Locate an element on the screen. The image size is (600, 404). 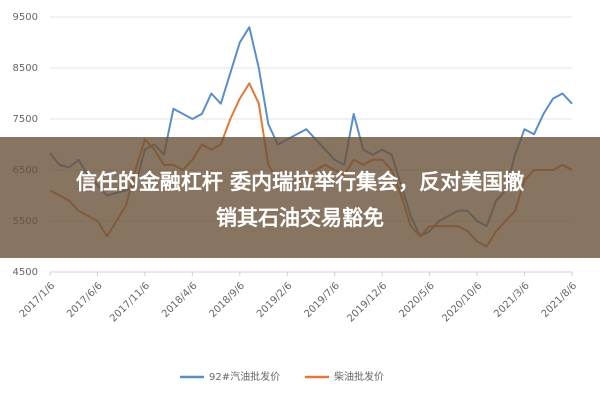
x-tick-label: 2017/6/6 is located at coordinates (85, 300).